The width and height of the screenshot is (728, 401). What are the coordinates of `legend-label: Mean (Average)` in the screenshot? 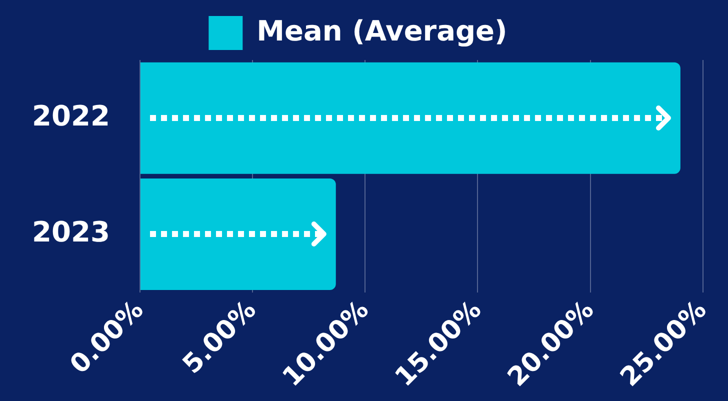 It's located at (382, 31).